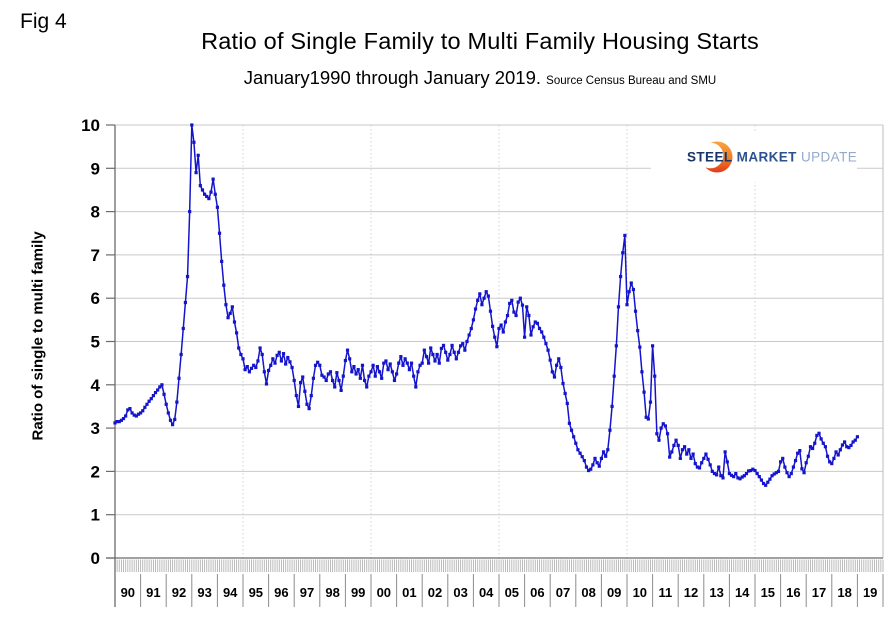  I want to click on y-tick-label: 3, so click(95, 428).